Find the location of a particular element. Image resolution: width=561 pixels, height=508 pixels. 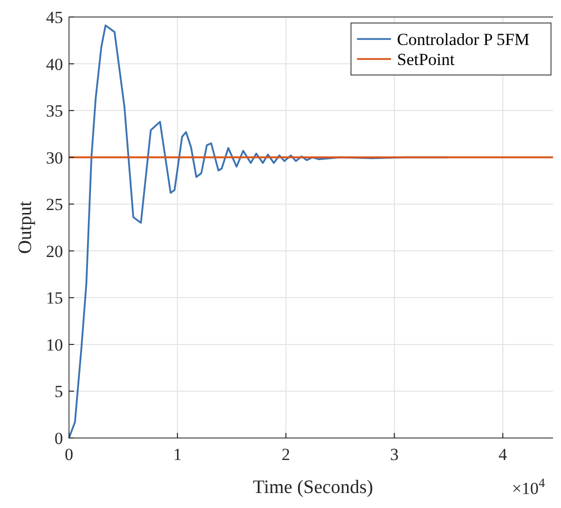

x-axis-title: Time (Seconds) is located at coordinates (313, 487).